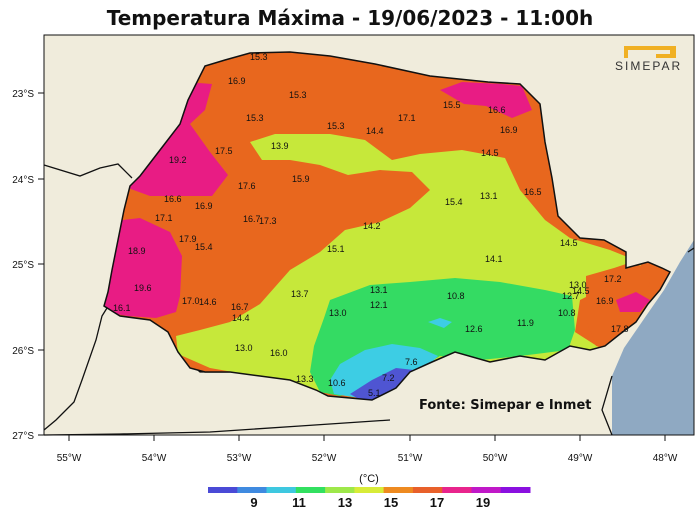 This screenshot has height=516, width=700. I want to click on station-label: 12.7, so click(571, 296).